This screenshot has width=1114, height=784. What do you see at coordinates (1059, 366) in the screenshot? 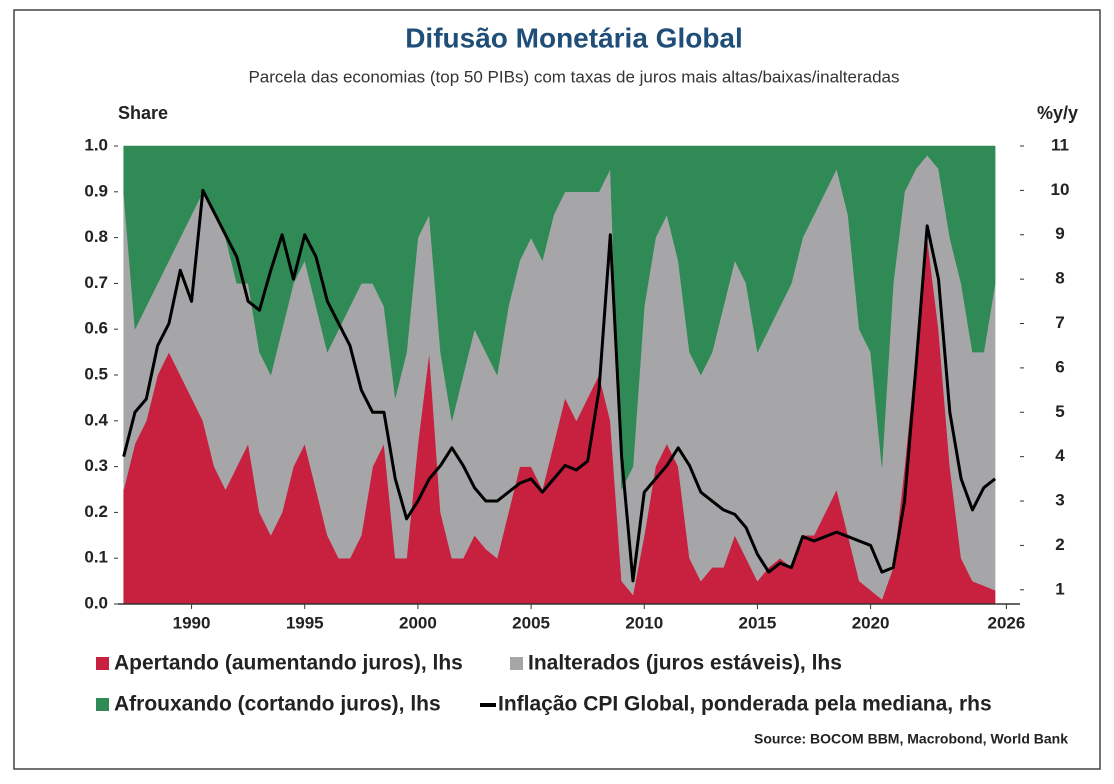
I see `y2-tick-label: 6` at bounding box center [1059, 366].